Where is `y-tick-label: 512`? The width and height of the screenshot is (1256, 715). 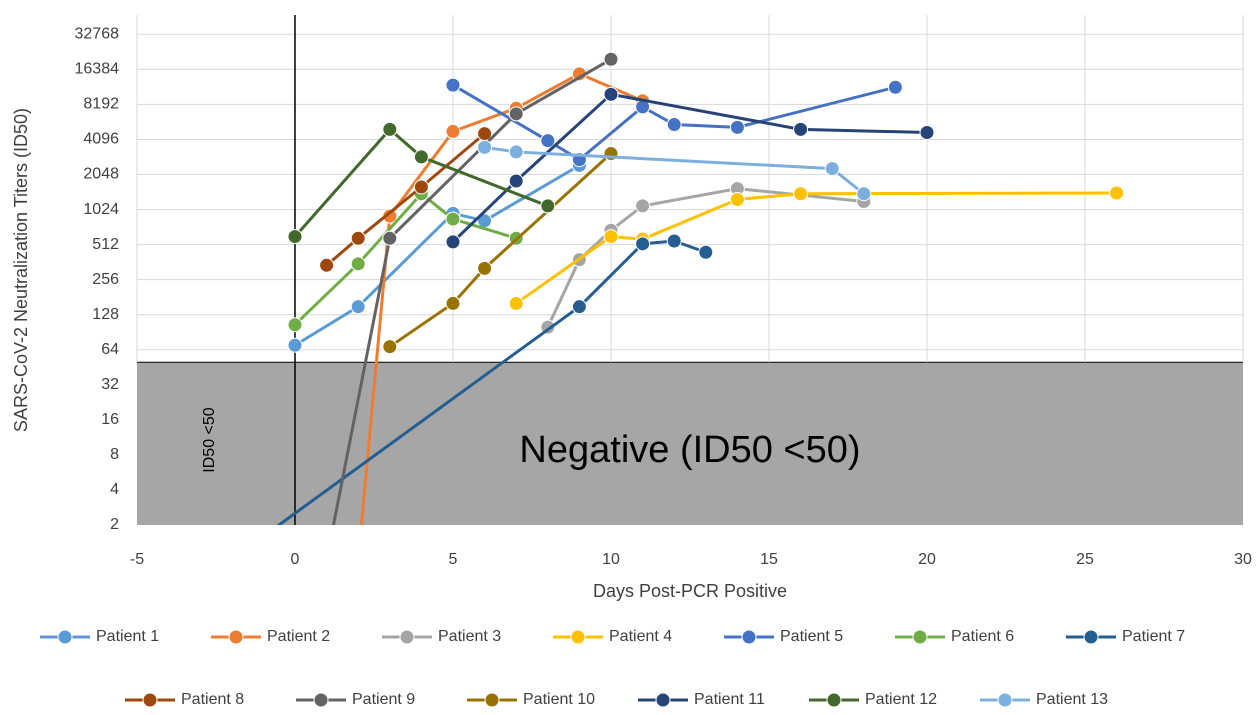
y-tick-label: 512 is located at coordinates (105, 244).